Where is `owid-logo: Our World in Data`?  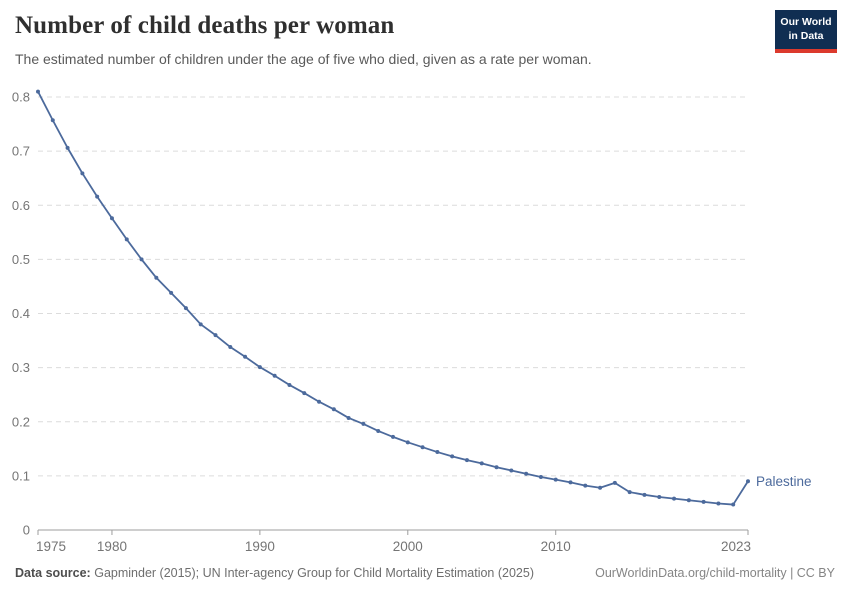 owid-logo: Our World in Data is located at coordinates (806, 32).